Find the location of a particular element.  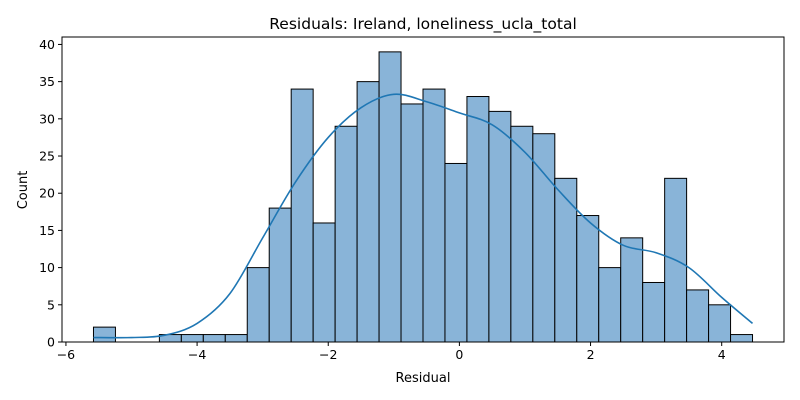

y-tick-label: 25 is located at coordinates (47, 156).